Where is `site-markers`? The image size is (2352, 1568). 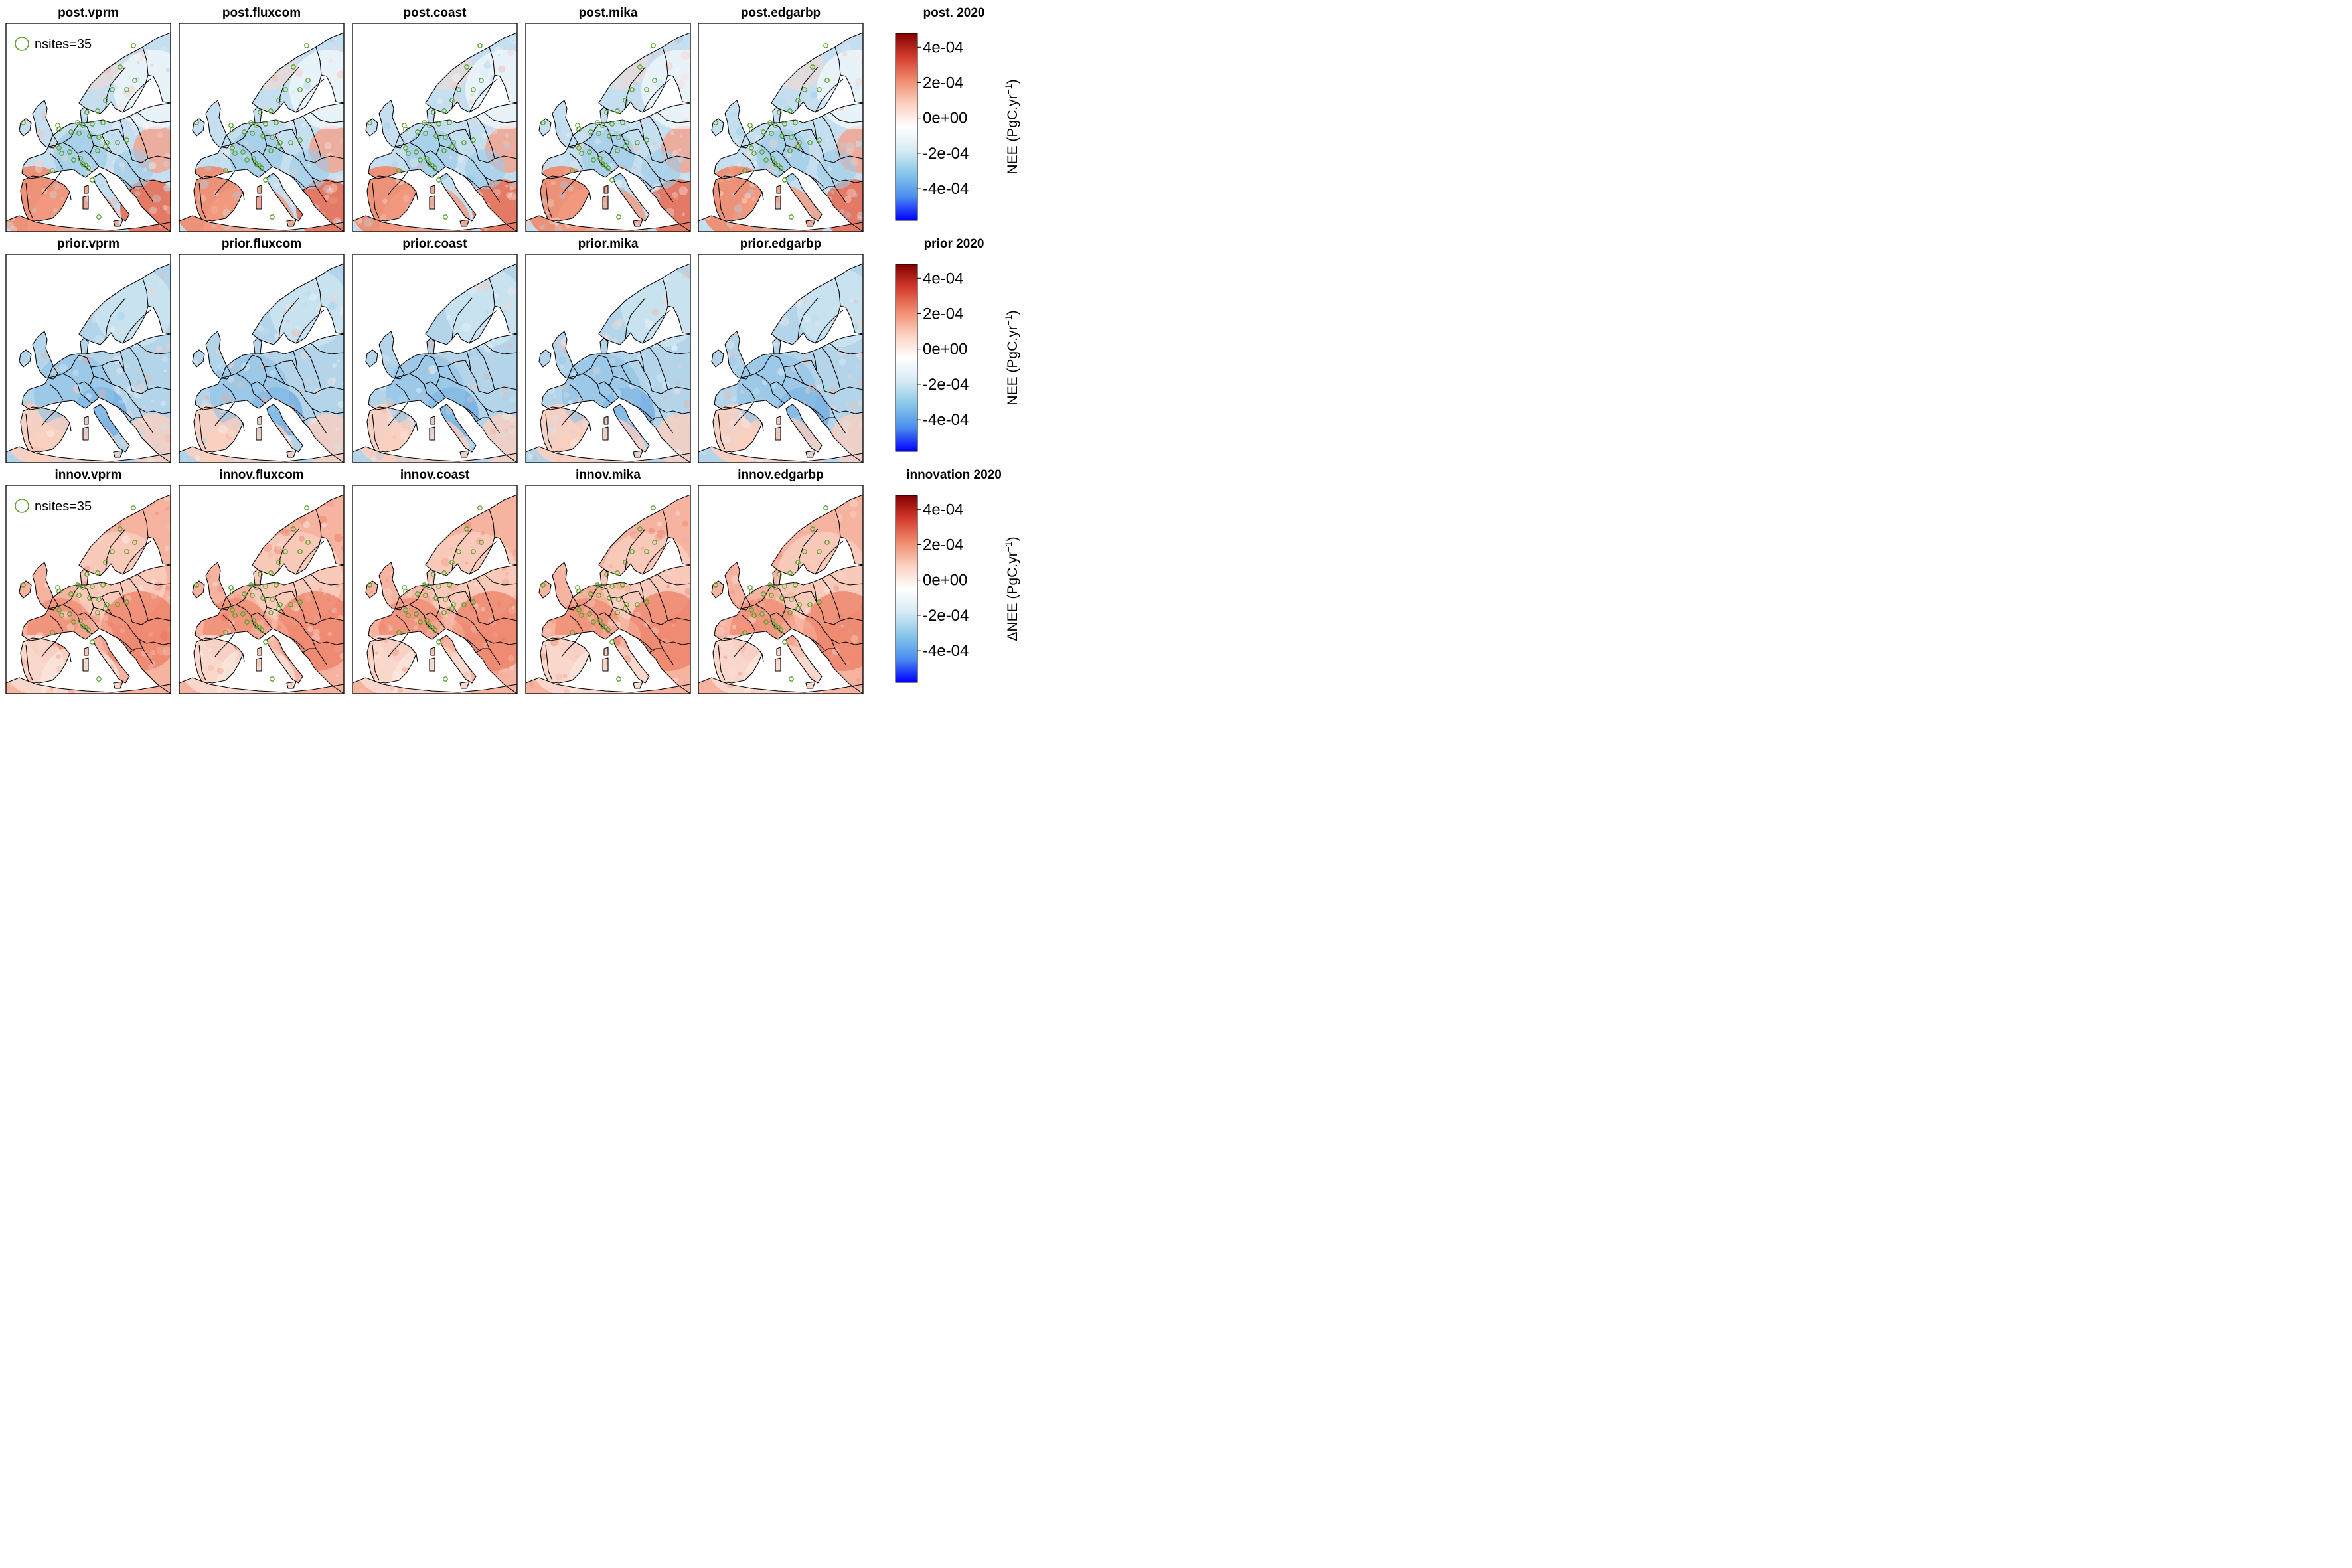 site-markers is located at coordinates (772, 131).